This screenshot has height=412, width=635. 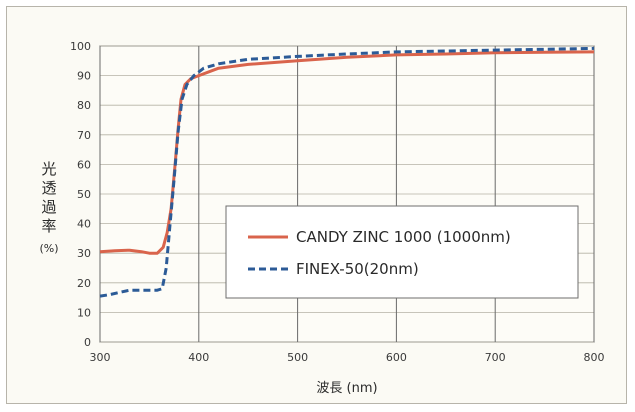 I want to click on y-tick-label: 90, so click(x=84, y=76).